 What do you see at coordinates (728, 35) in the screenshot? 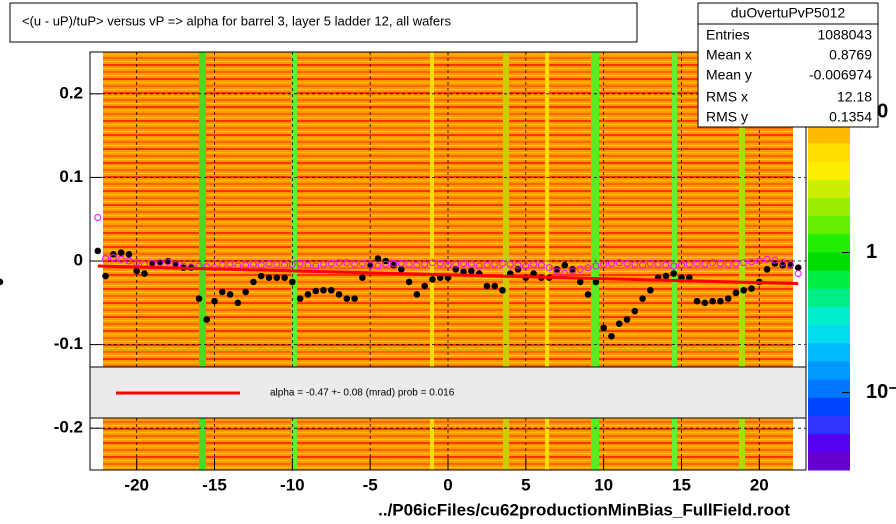
I see `stats-label: Entries` at bounding box center [728, 35].